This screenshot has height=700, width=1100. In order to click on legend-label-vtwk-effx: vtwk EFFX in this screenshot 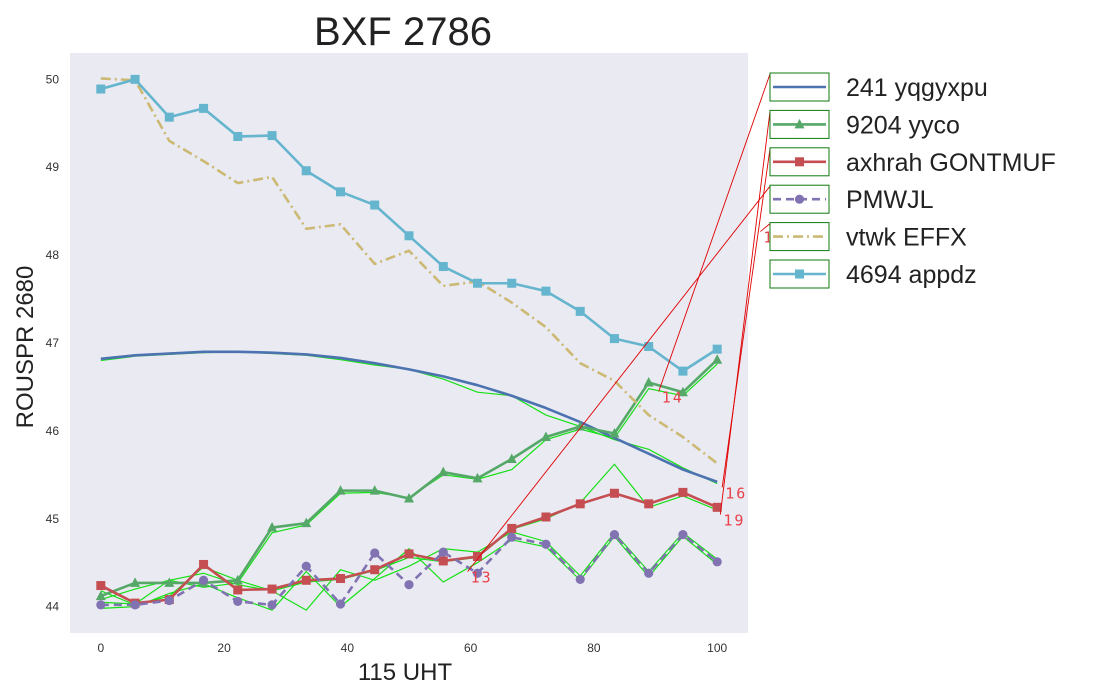, I will do `click(906, 238)`.